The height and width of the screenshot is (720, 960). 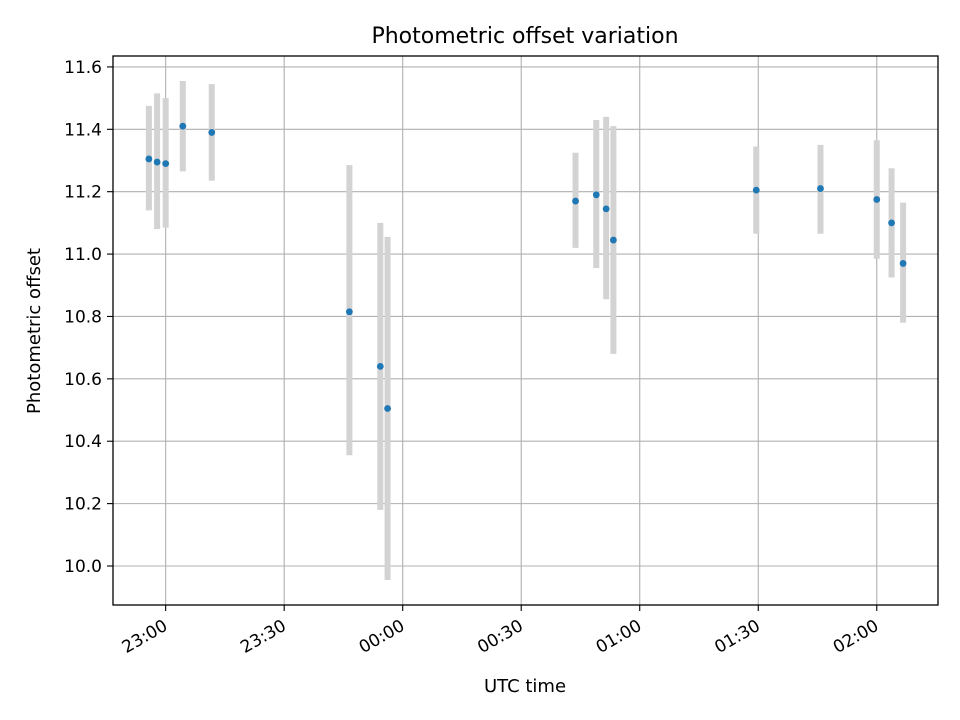 What do you see at coordinates (83, 442) in the screenshot?
I see `y-tick-label: 10.4` at bounding box center [83, 442].